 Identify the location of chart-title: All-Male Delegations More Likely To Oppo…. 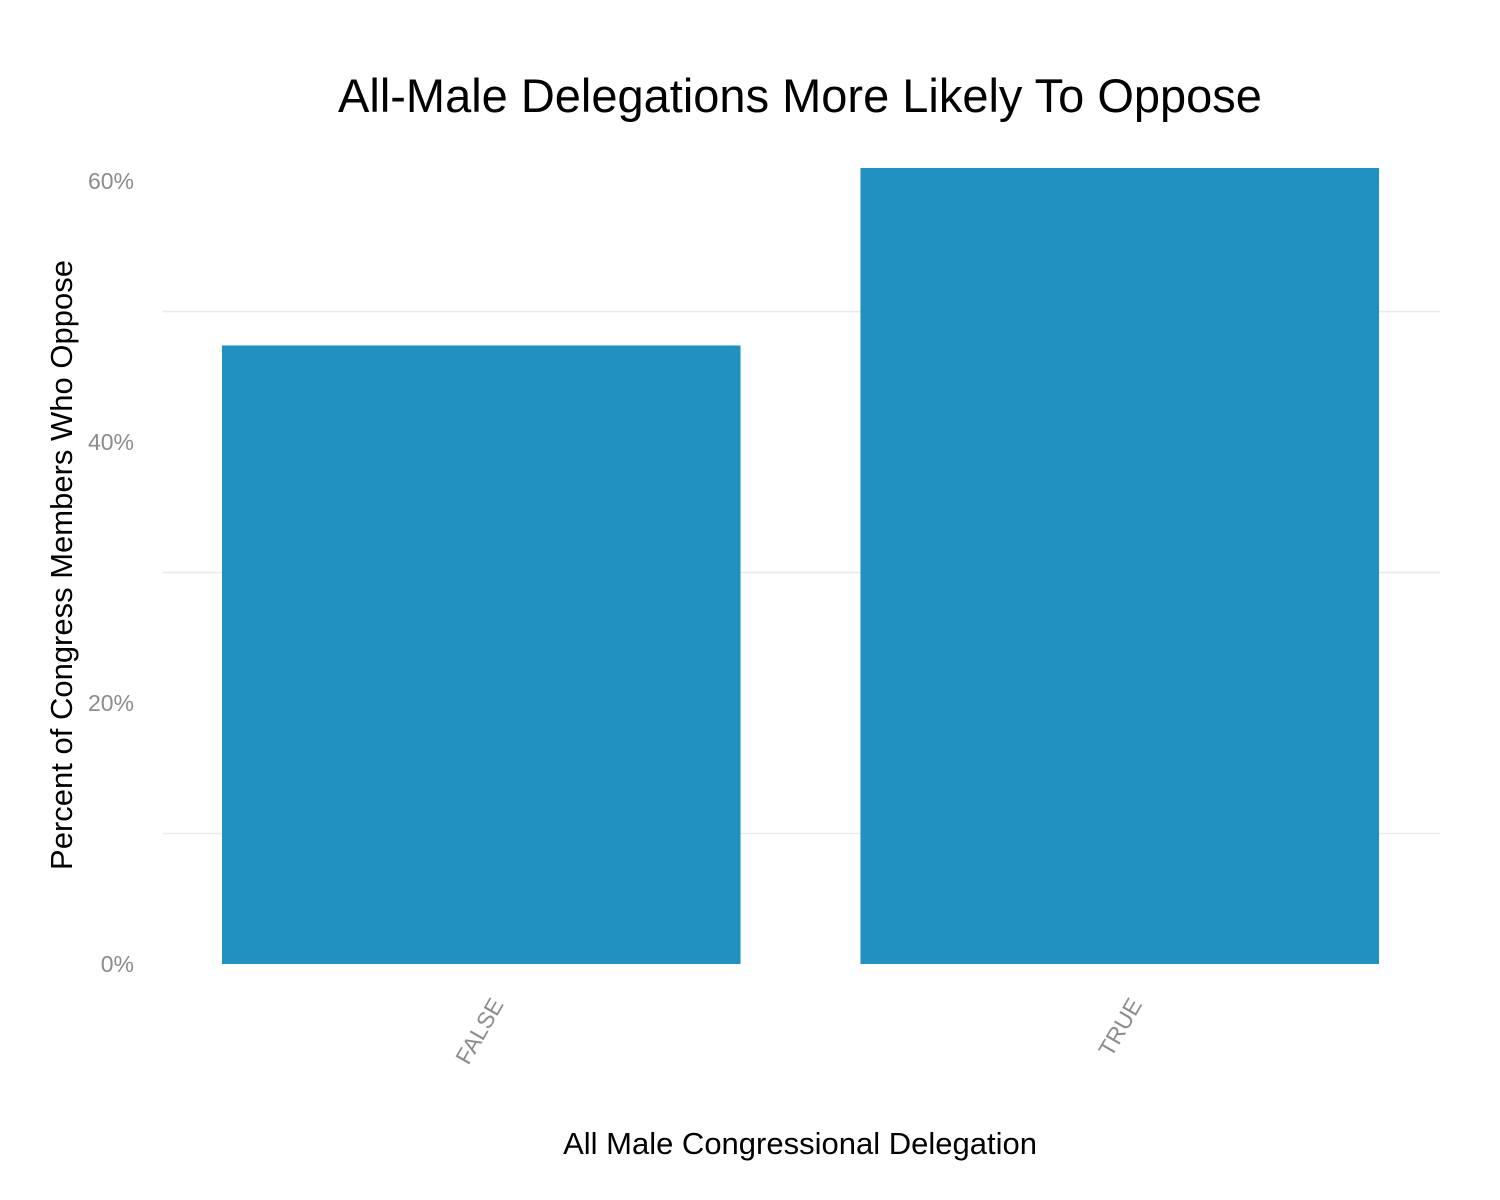
(800, 95).